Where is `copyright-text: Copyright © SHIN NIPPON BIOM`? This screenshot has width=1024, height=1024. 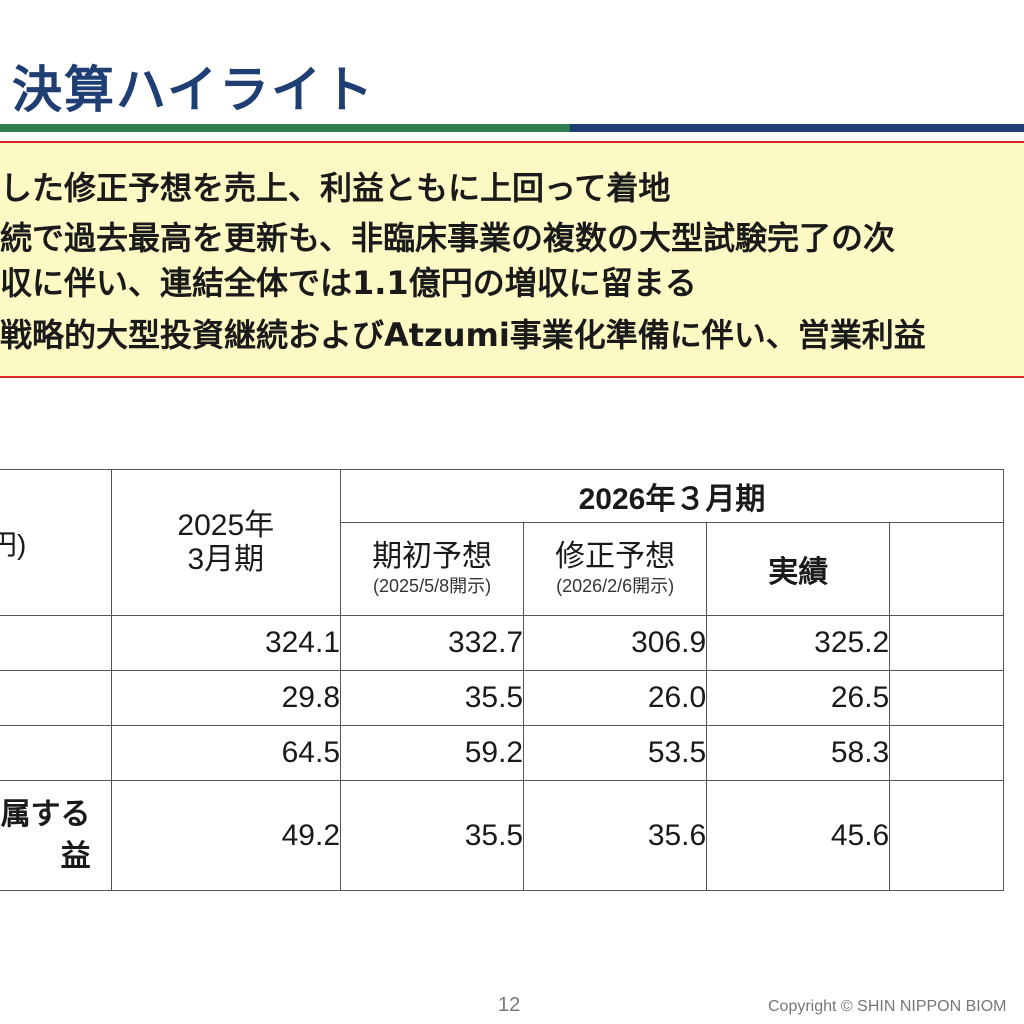
copyright-text: Copyright © SHIN NIPPON BIOM is located at coordinates (887, 1006).